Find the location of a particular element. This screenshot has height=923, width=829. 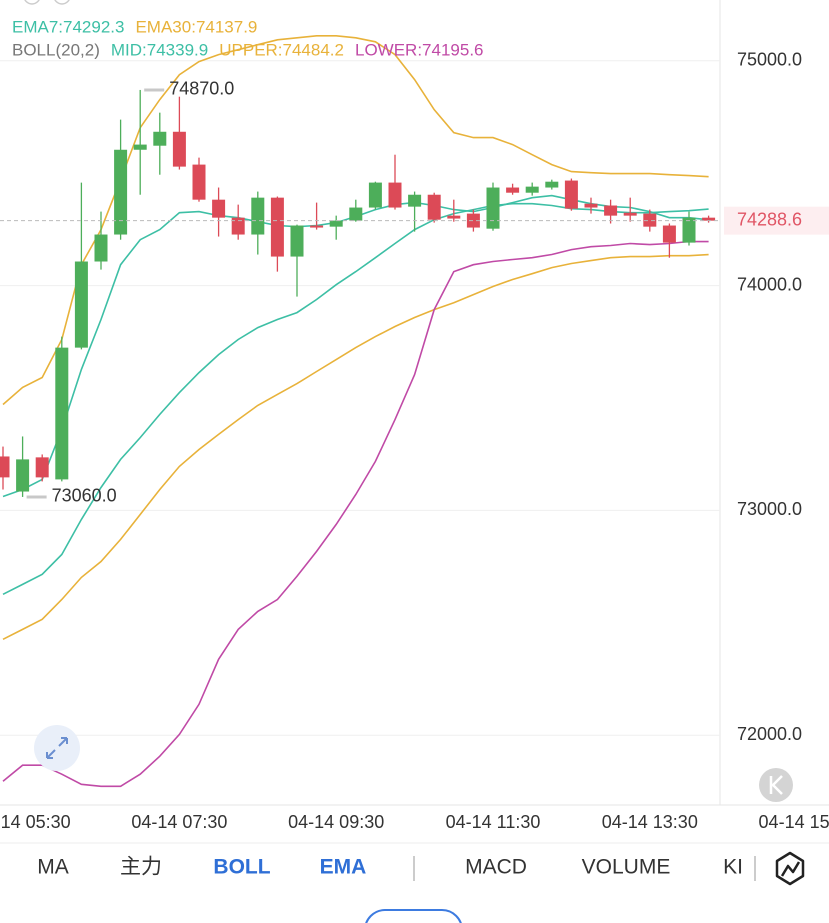

expand-button is located at coordinates (57, 748).